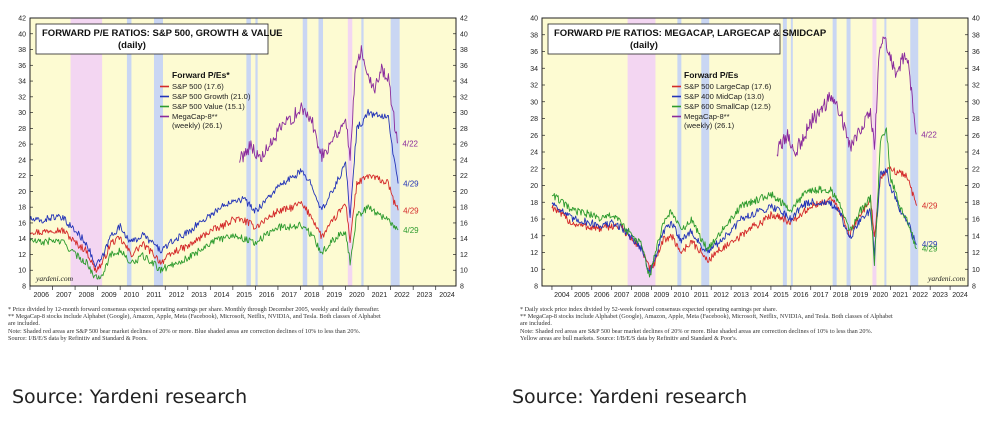 This screenshot has height=425, width=1000. I want to click on y-tick-label-right: 16, so click(976, 220).